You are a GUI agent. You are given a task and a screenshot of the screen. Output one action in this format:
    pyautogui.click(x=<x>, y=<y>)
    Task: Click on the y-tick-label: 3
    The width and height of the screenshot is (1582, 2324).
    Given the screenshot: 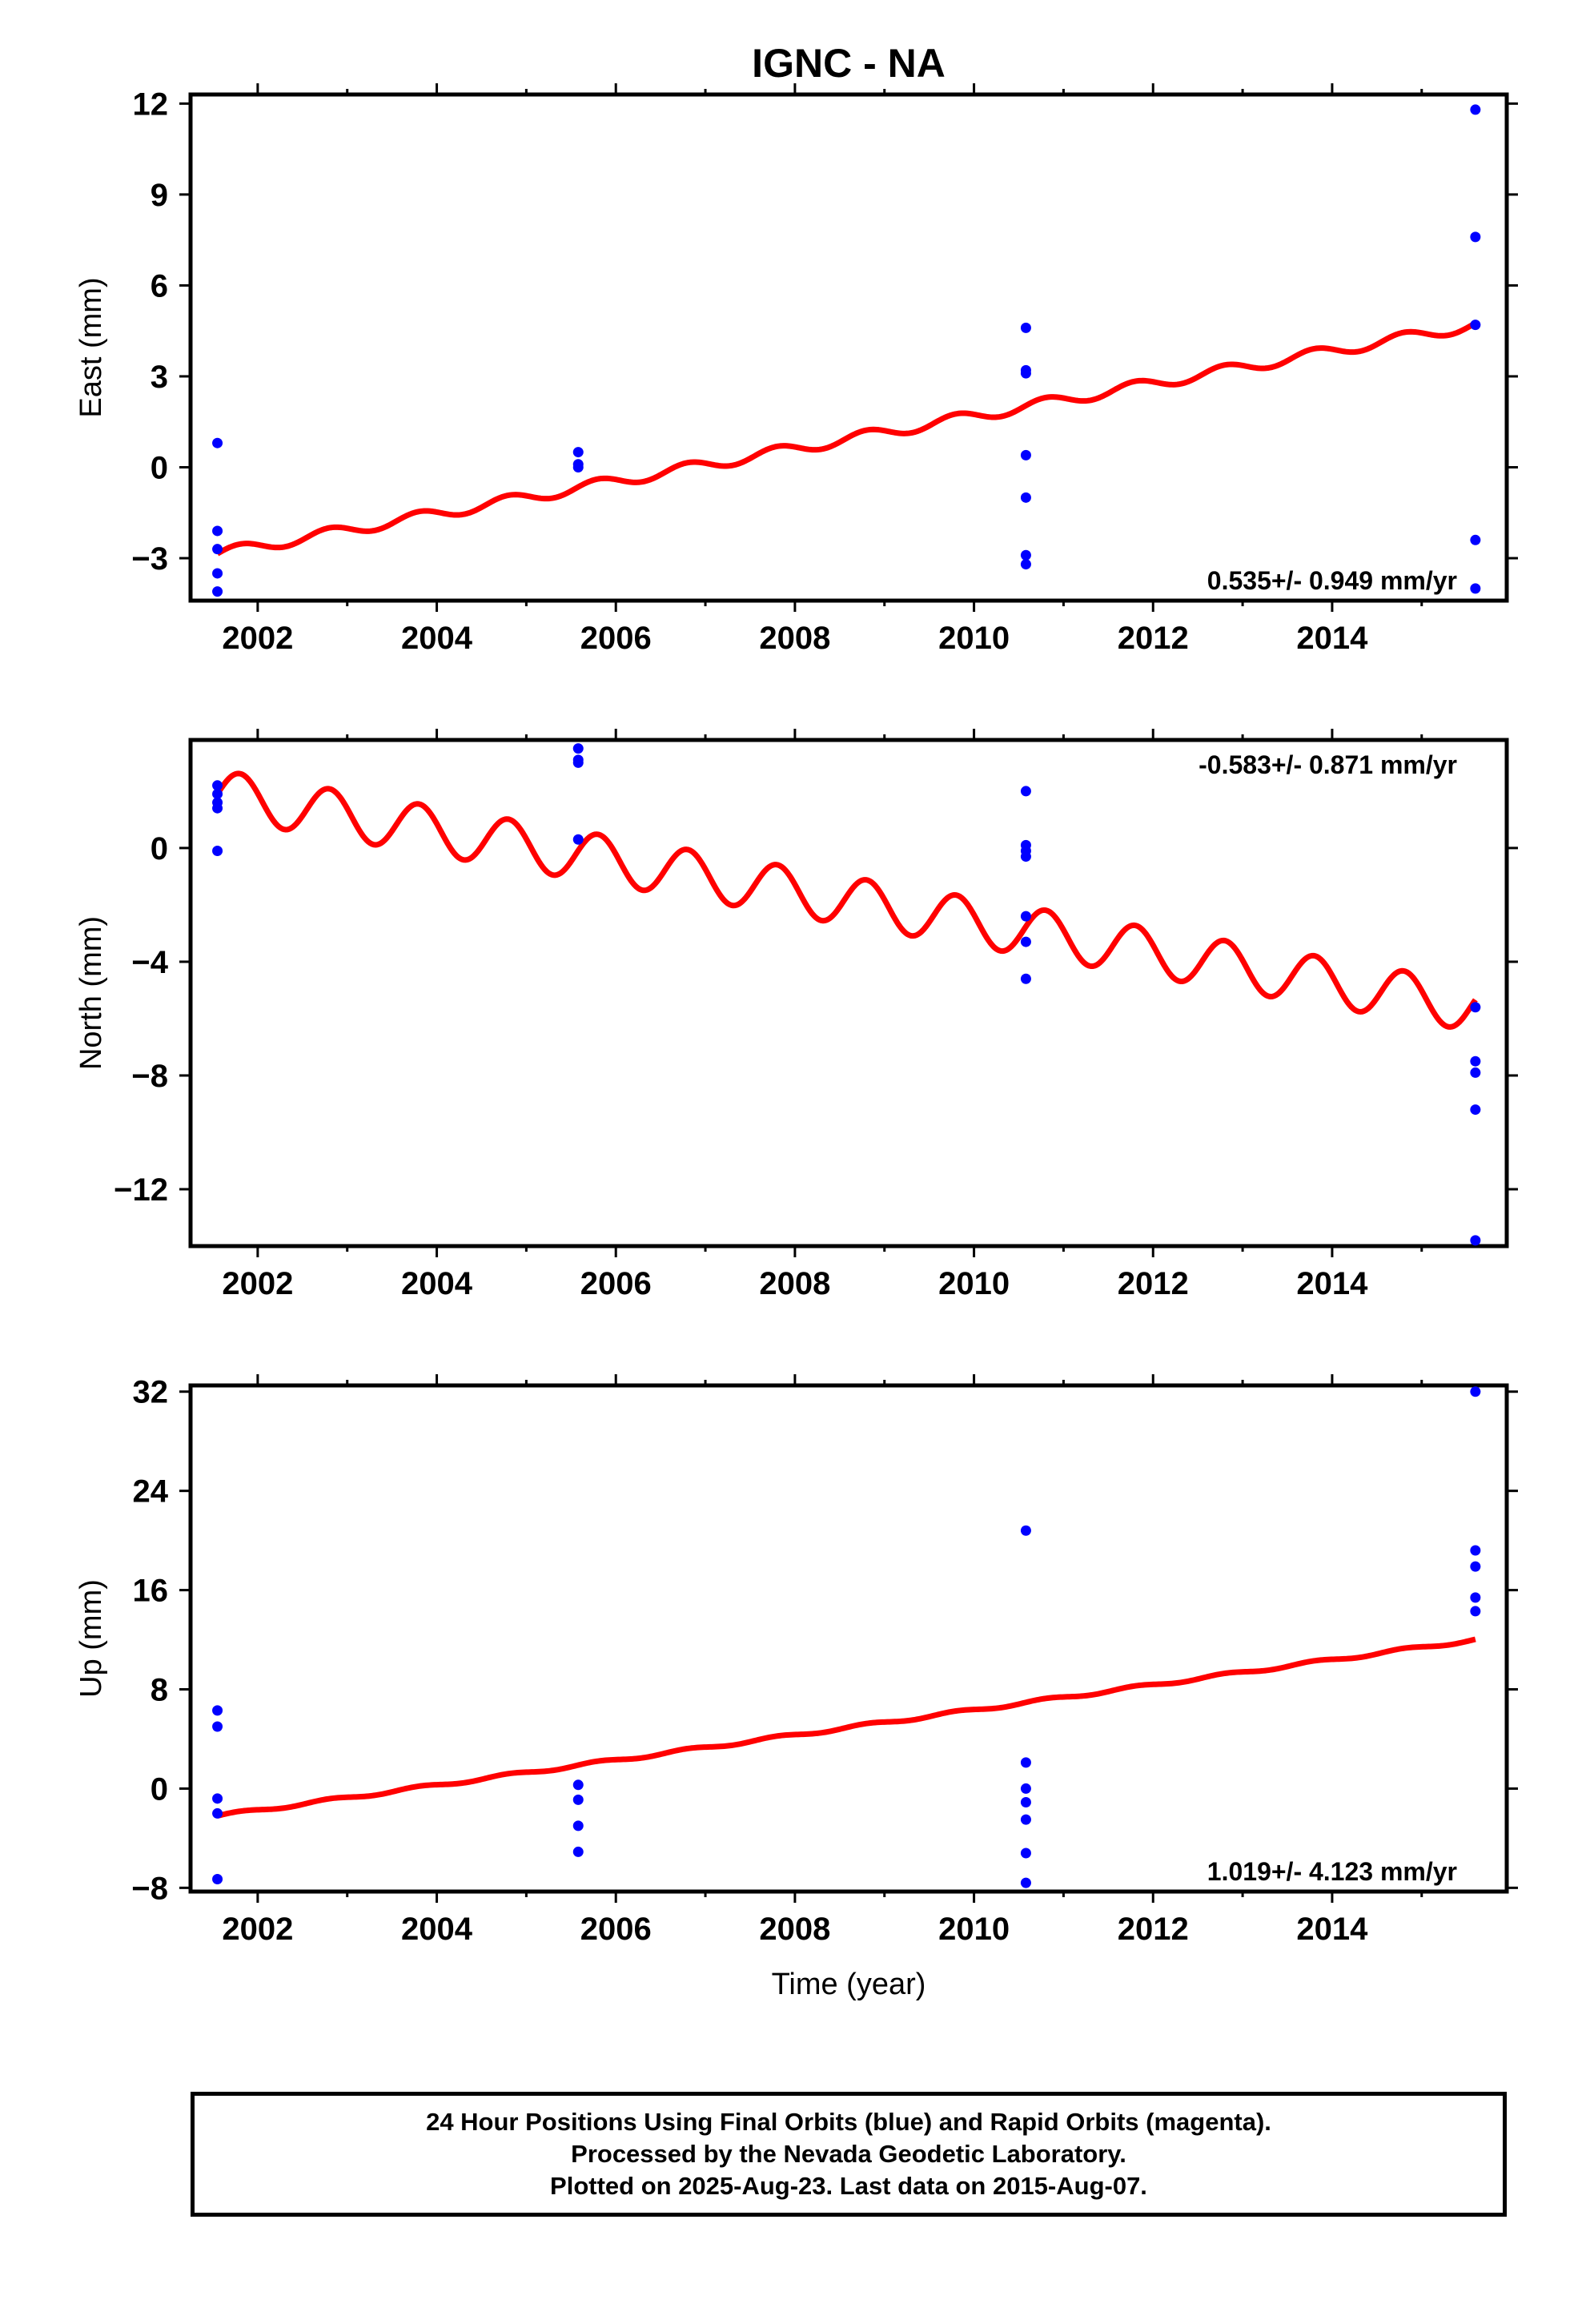 What is the action you would take?
    pyautogui.click(x=159, y=377)
    